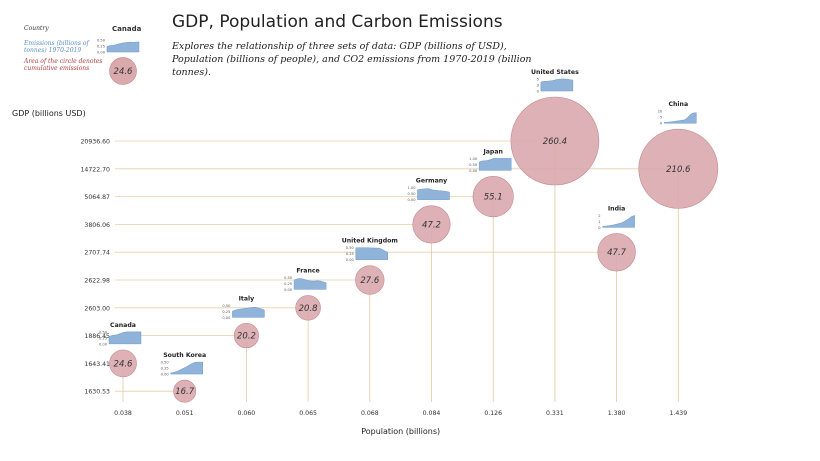  What do you see at coordinates (337, 22) in the screenshot?
I see `chart-title: GDP, Population and Carbon Emissions` at bounding box center [337, 22].